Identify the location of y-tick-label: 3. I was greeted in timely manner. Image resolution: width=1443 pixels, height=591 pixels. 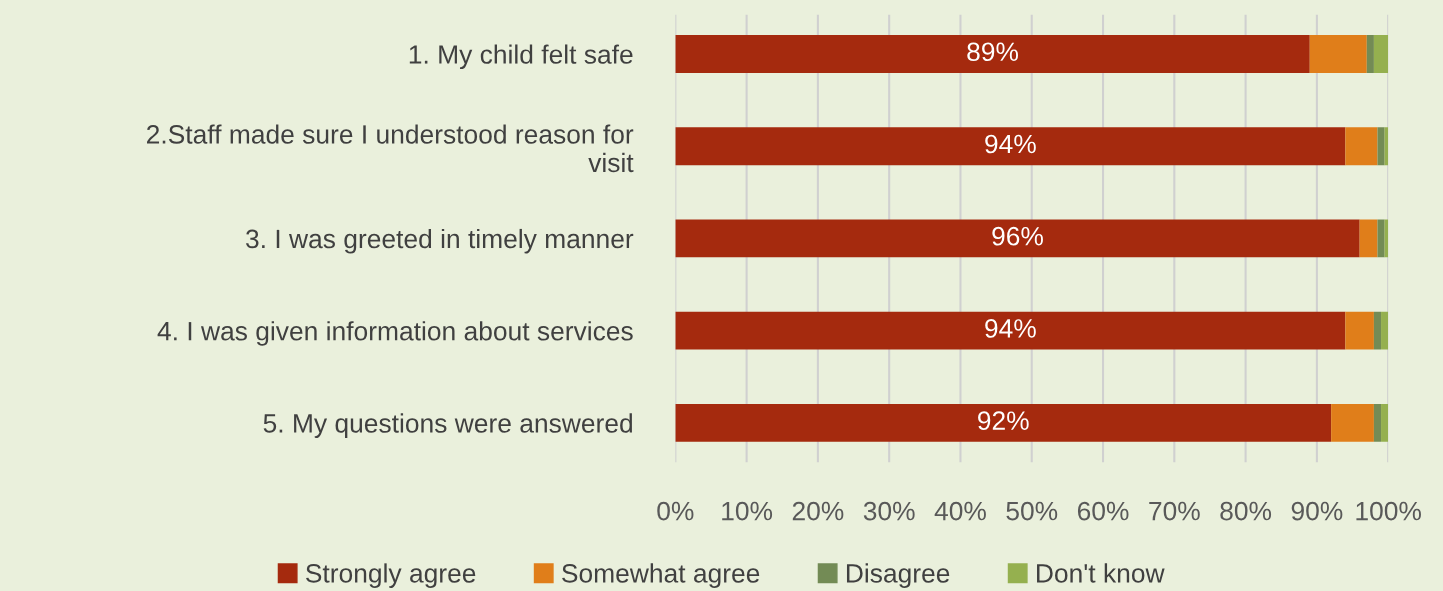
(440, 241).